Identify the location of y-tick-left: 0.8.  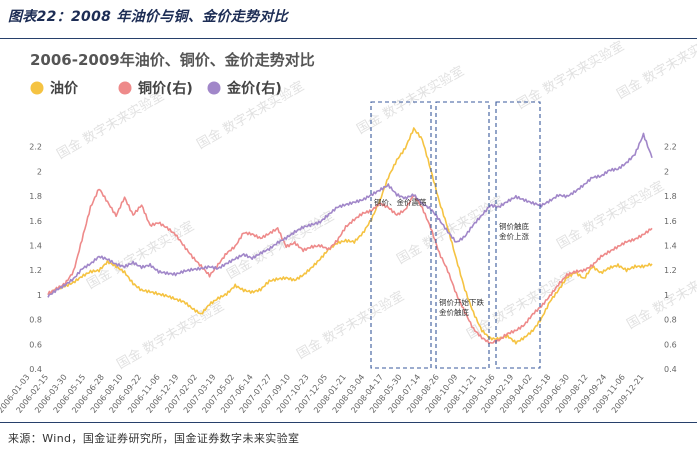
(35, 320).